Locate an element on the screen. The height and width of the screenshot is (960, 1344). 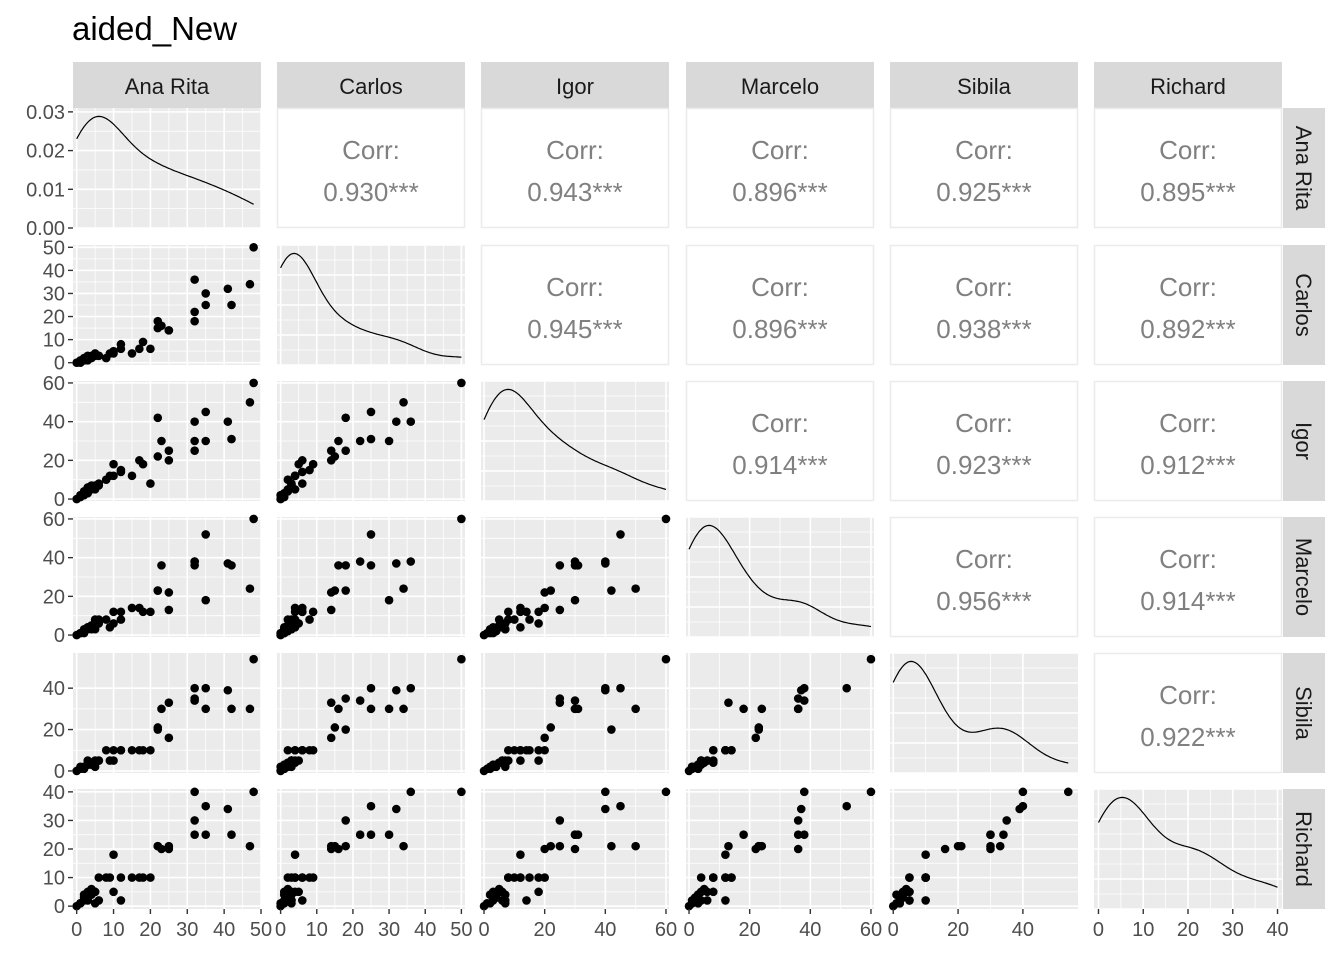
y-tick-label-ana-rita: 0.01 is located at coordinates (45, 190).